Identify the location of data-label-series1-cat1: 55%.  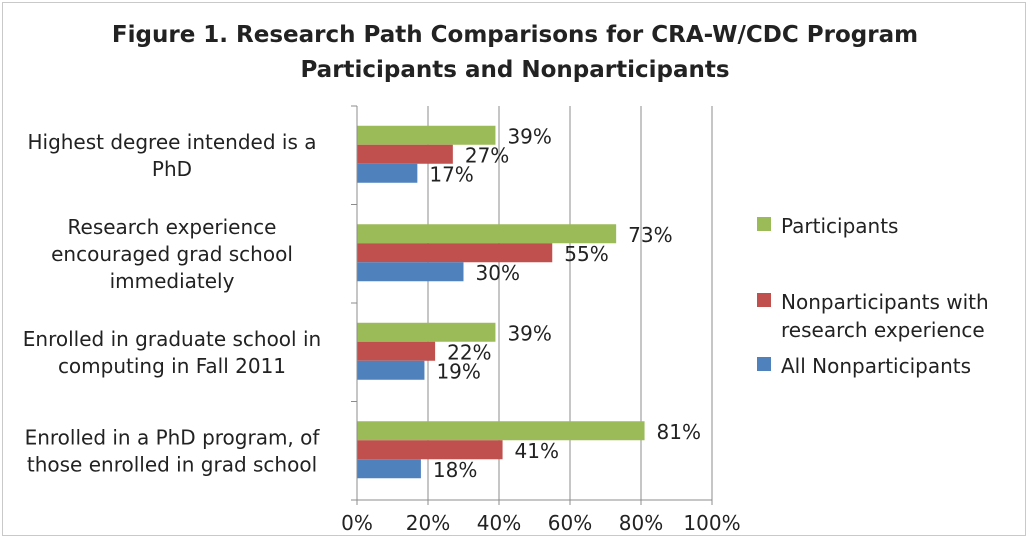
(586, 254).